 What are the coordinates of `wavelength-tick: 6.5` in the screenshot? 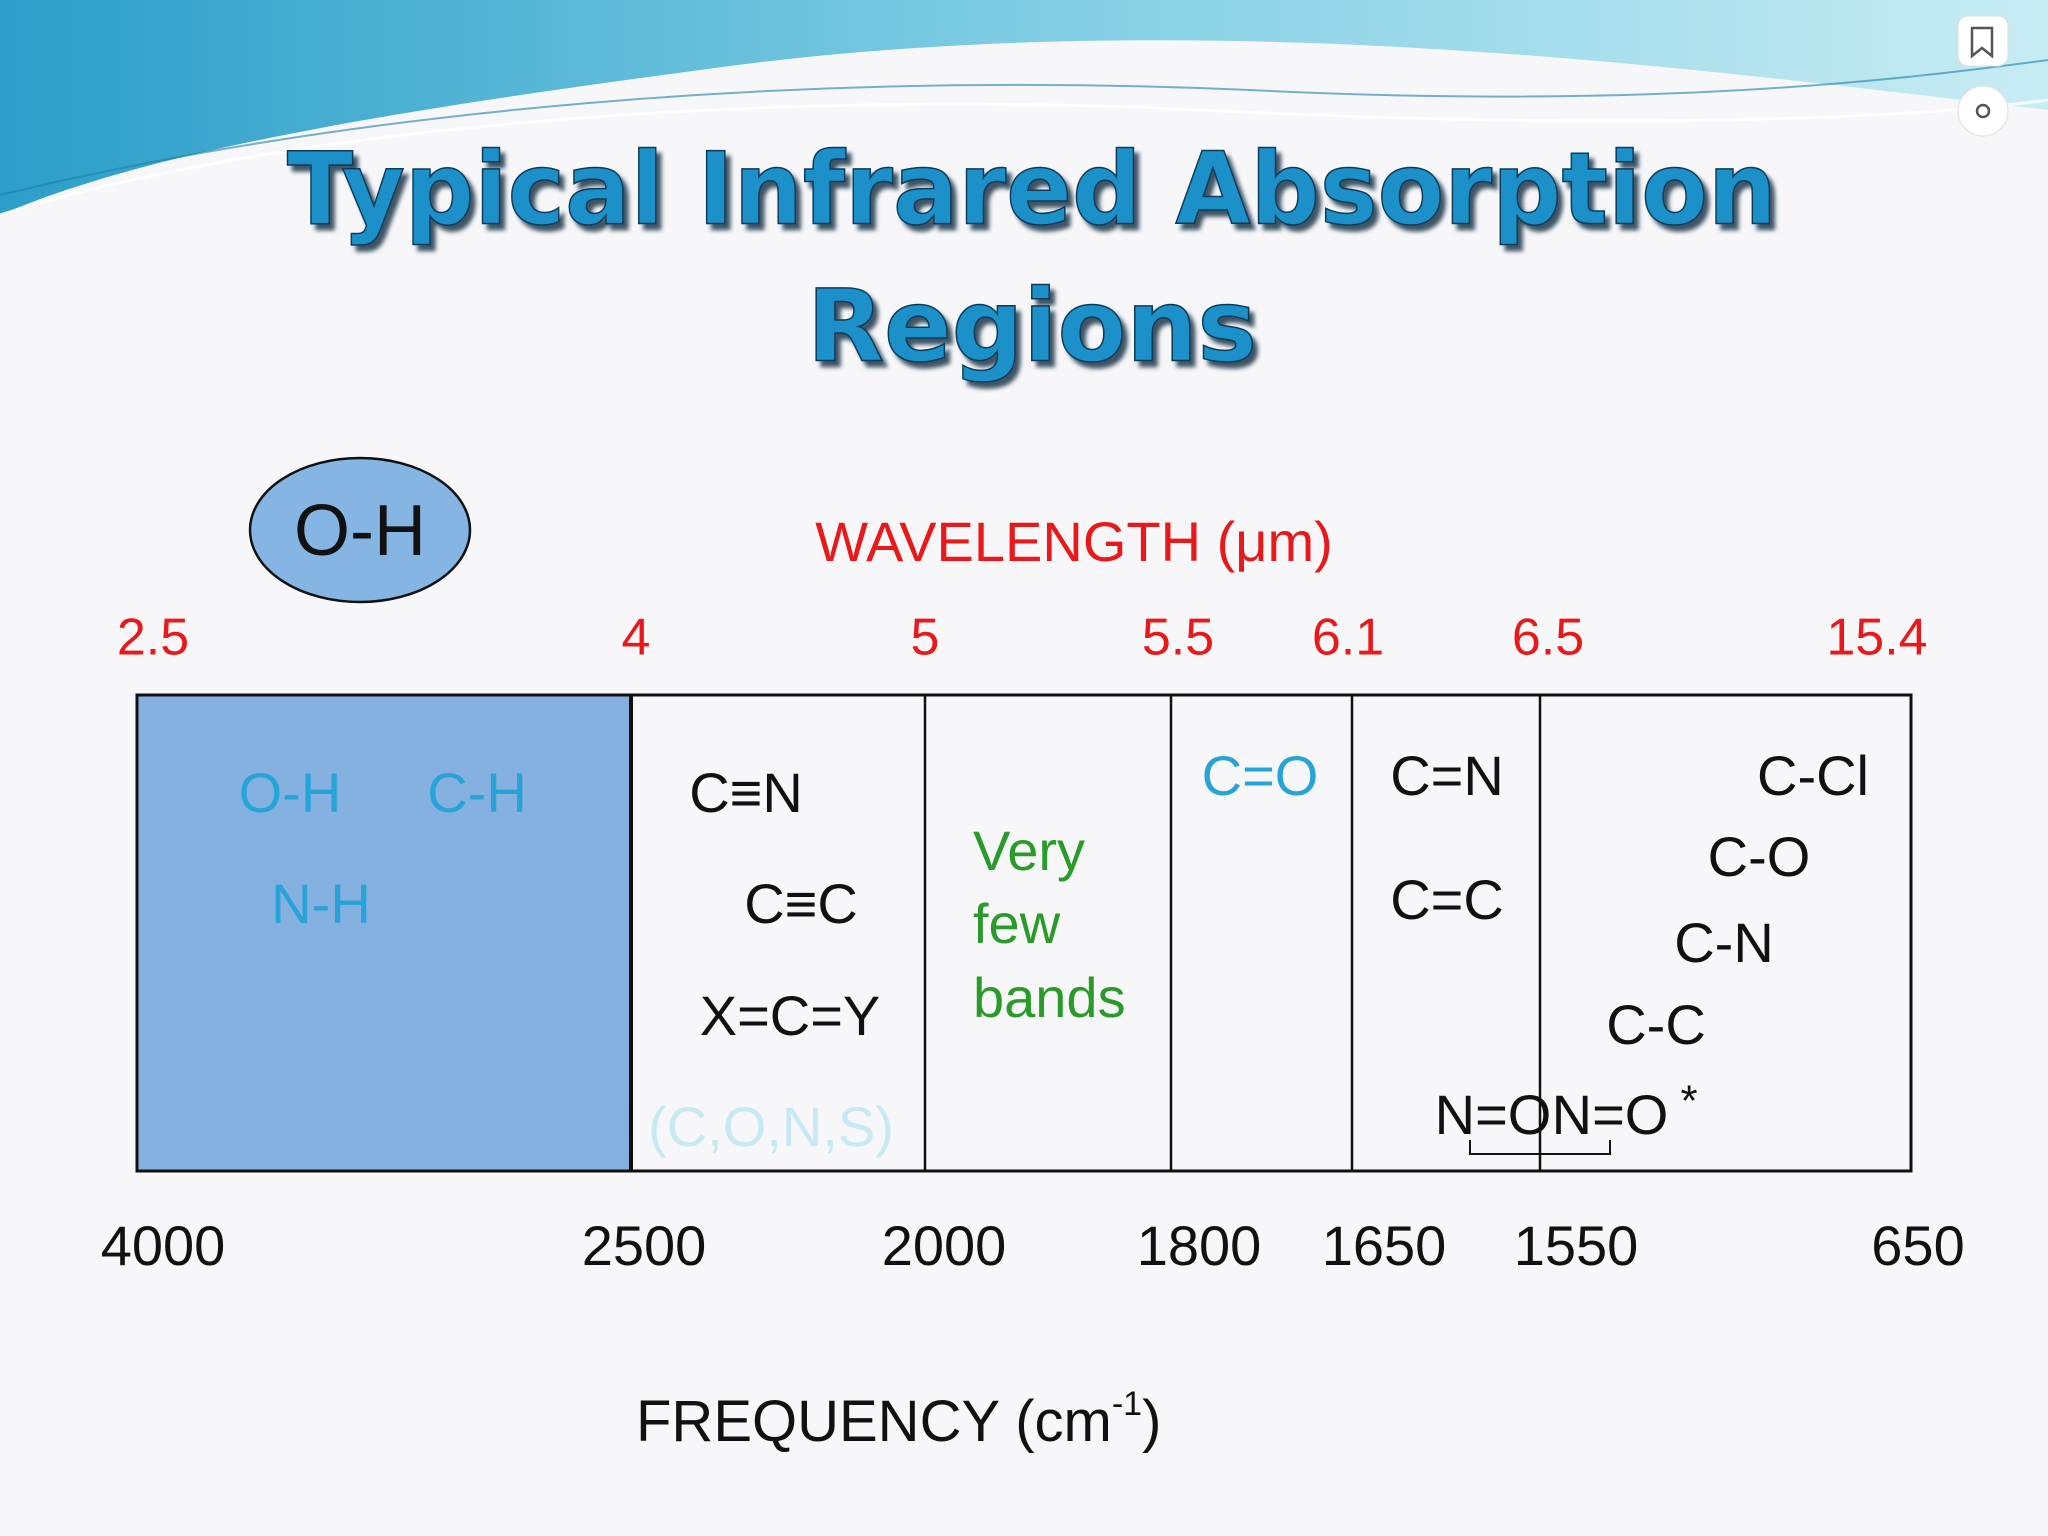 It's located at (1548, 638).